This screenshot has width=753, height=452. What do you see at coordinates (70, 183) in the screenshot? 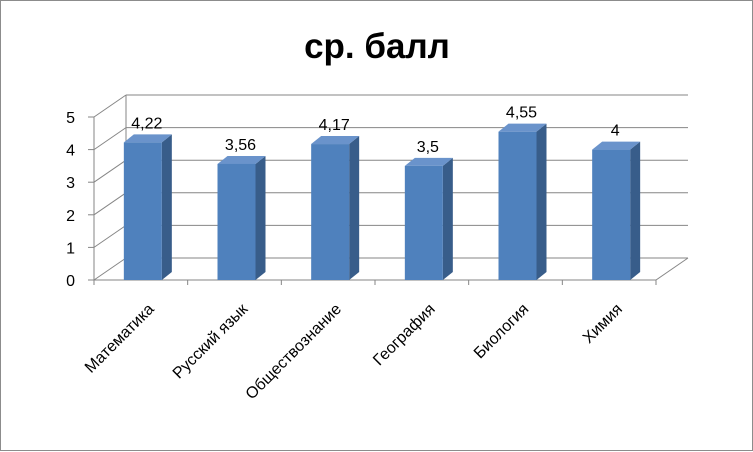
I see `y-tick-label: 3` at bounding box center [70, 183].